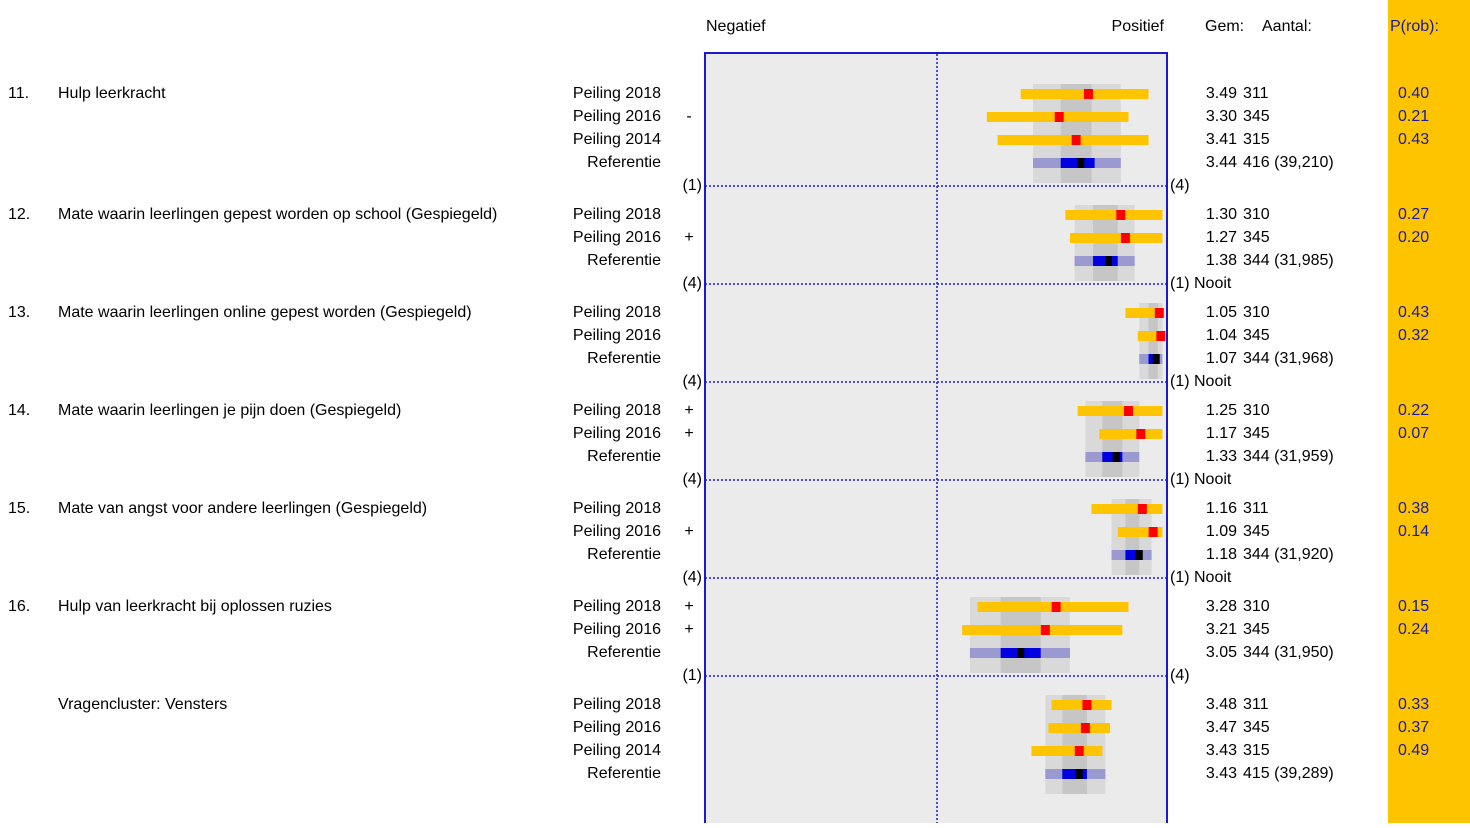 The image size is (1470, 828). I want to click on row-count: 344 (31,950), so click(1288, 652).